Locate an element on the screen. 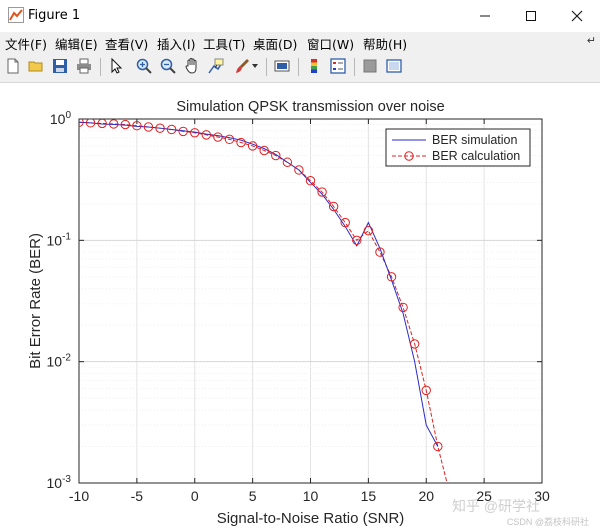 This screenshot has width=600, height=531. brush-dropdown-button is located at coordinates (255, 66).